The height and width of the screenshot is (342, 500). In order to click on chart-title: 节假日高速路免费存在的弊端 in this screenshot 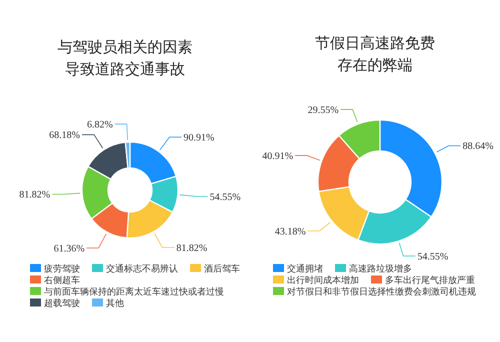, I will do `click(375, 54)`.